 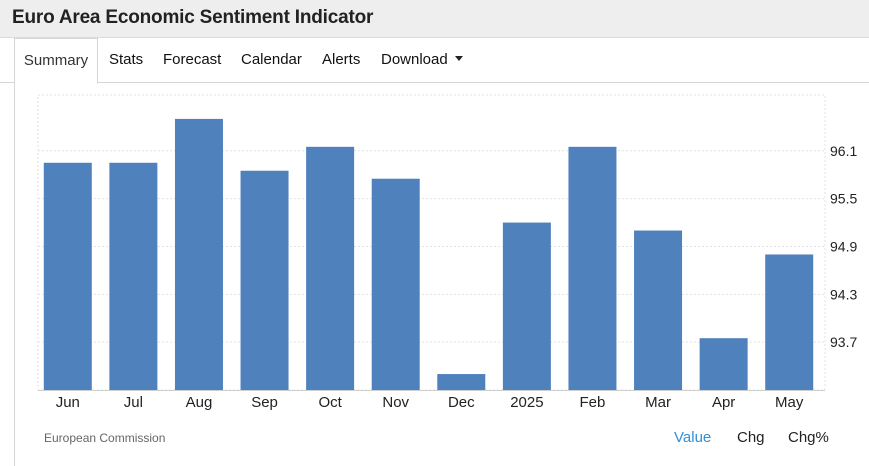 What do you see at coordinates (843, 342) in the screenshot?
I see `y-tick-label: 93.7` at bounding box center [843, 342].